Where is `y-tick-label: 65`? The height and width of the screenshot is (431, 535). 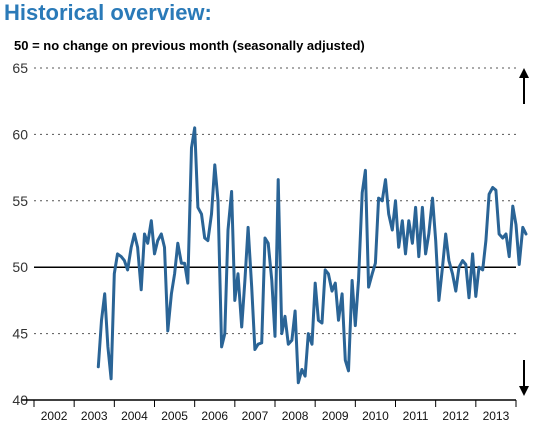 y-tick-label: 65 is located at coordinates (20, 68).